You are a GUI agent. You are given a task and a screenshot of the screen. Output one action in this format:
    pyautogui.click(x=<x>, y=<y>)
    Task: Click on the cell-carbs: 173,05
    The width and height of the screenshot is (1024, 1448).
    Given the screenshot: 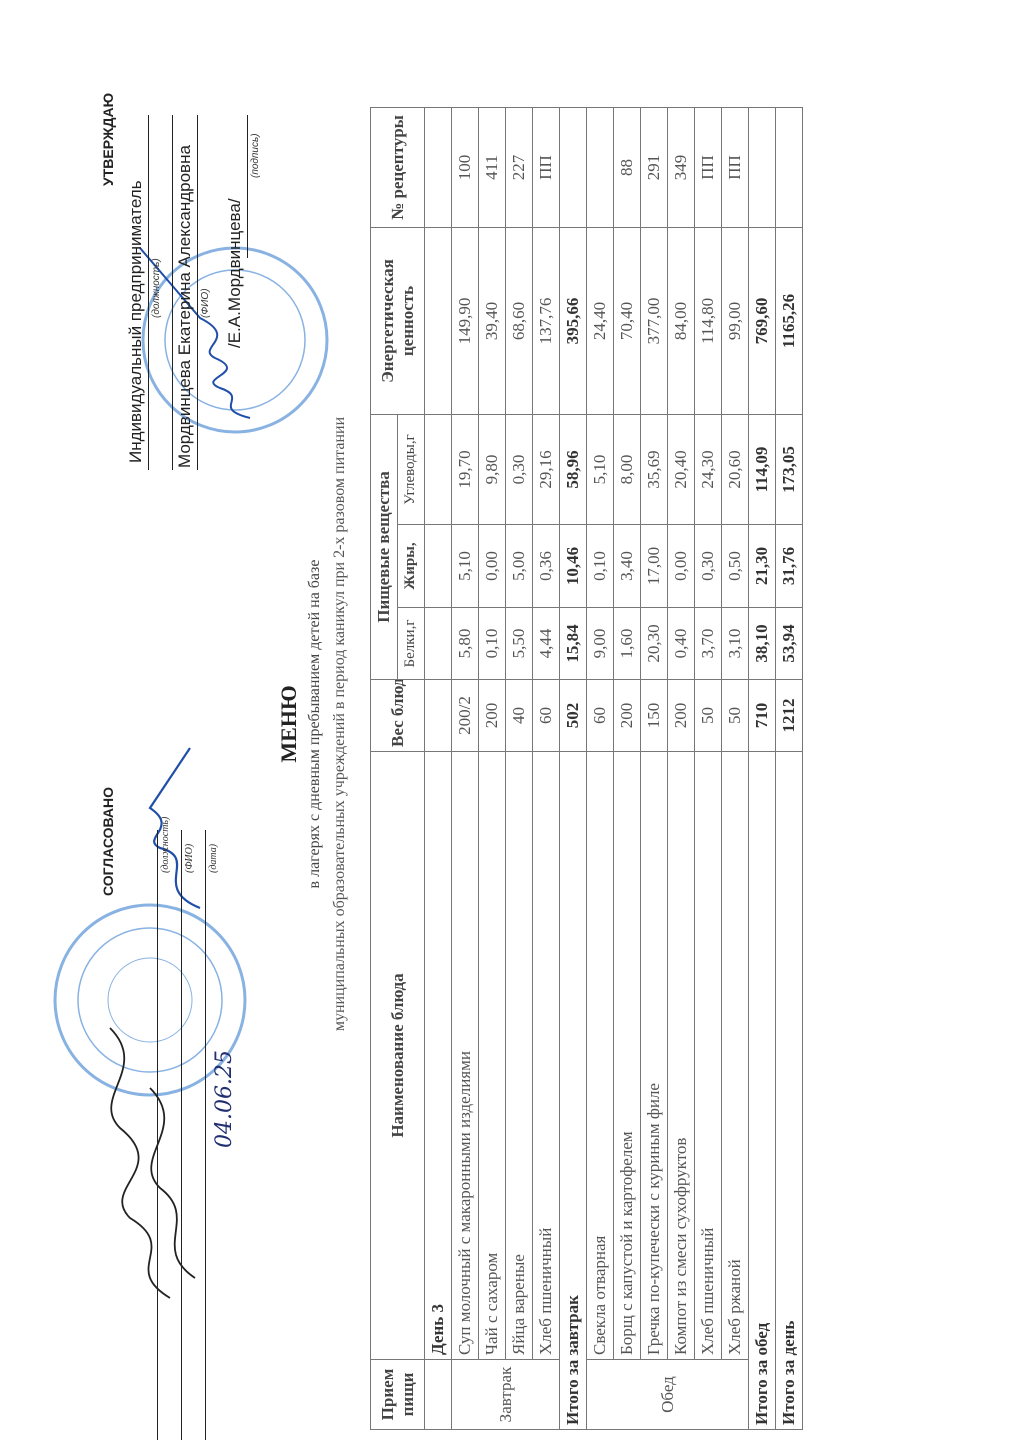 What is the action you would take?
    pyautogui.click(x=789, y=469)
    